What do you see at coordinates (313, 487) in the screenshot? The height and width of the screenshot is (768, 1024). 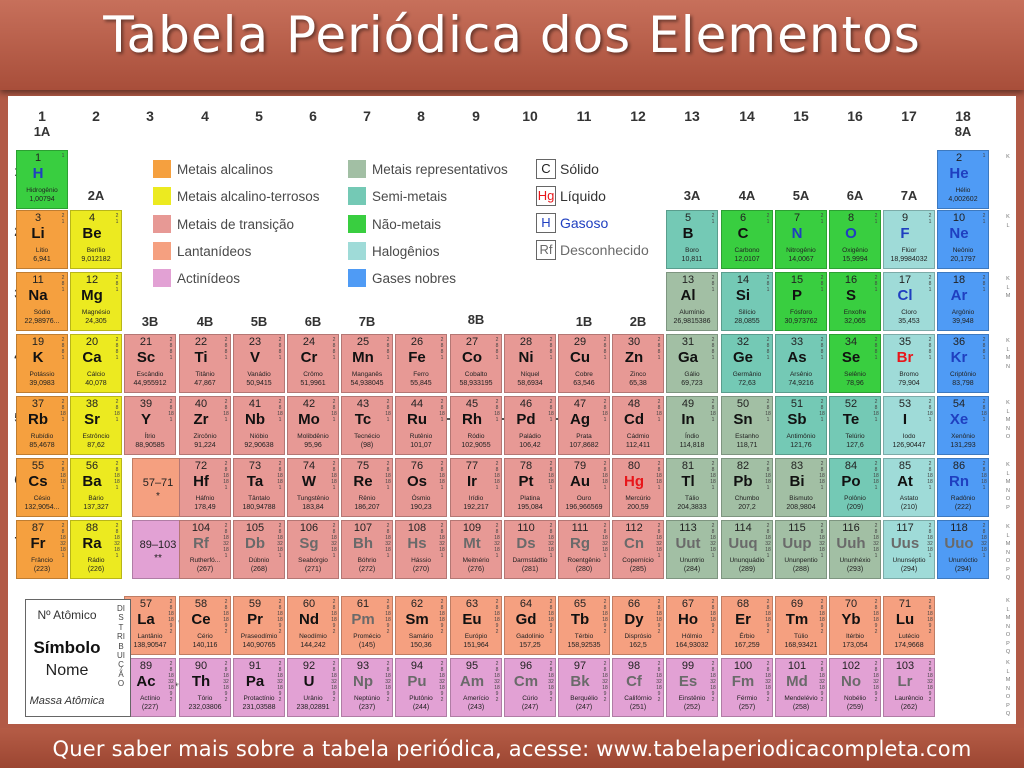 I see `element-w: 74 W Tungstênio 183,84 2 8 18 18 1` at bounding box center [313, 487].